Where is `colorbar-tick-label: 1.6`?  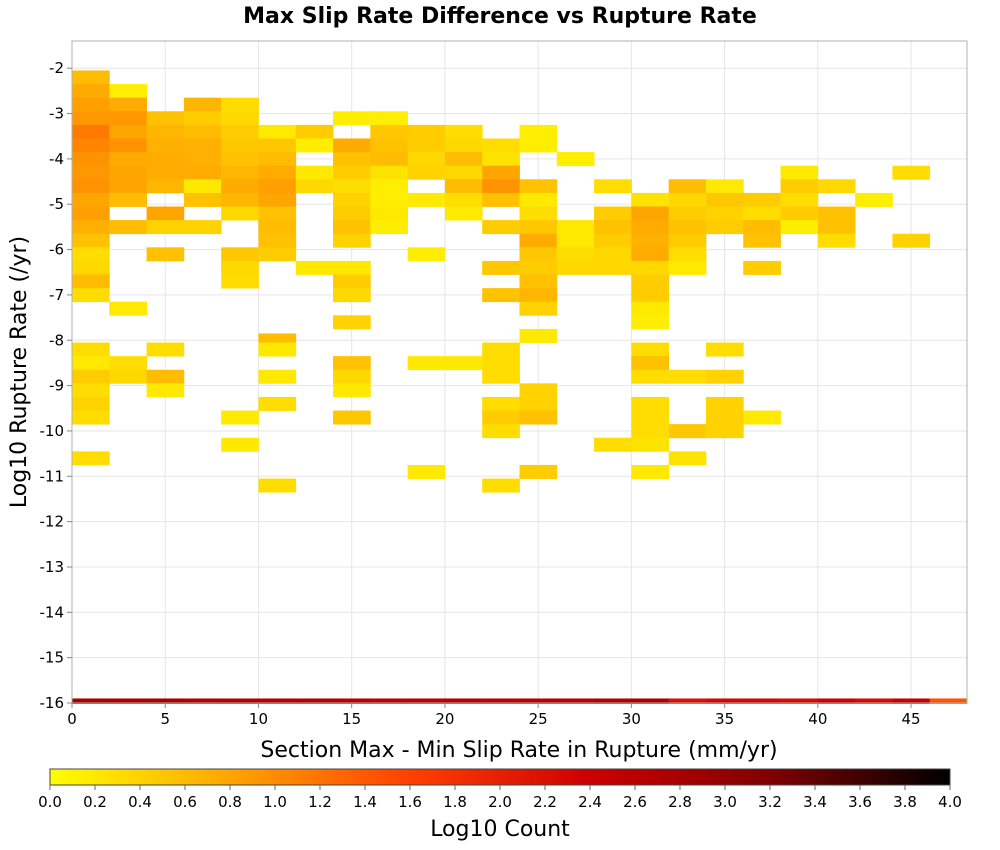 colorbar-tick-label: 1.6 is located at coordinates (410, 802).